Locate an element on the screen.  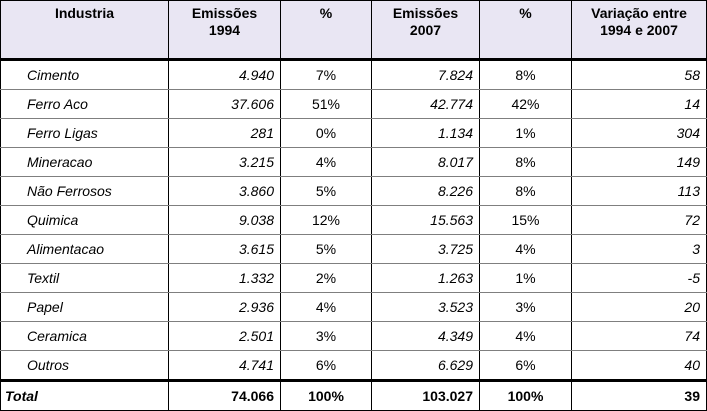
cell-pct-2007: 6% is located at coordinates (525, 365).